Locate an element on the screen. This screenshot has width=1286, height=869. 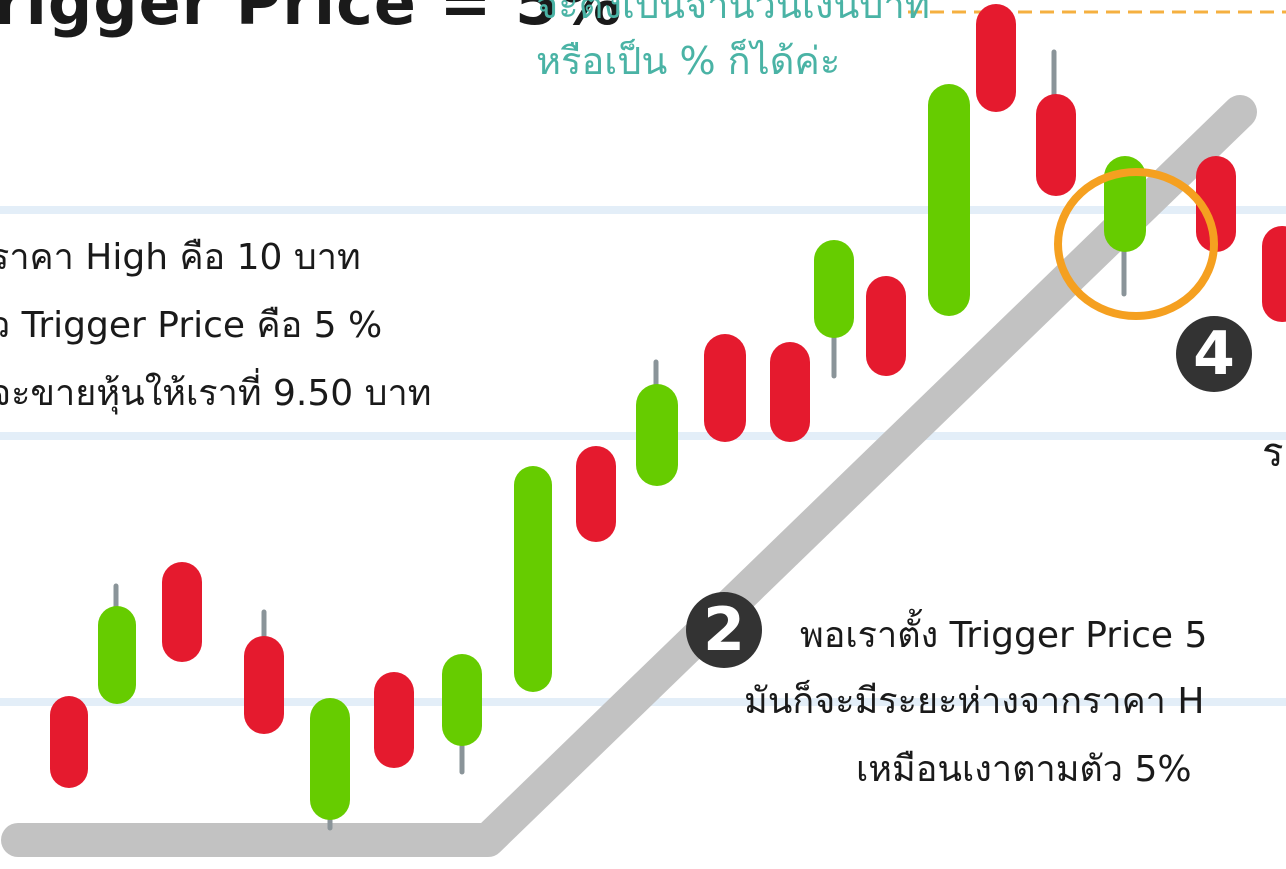
step4-badge: 4 is located at coordinates (1214, 354).